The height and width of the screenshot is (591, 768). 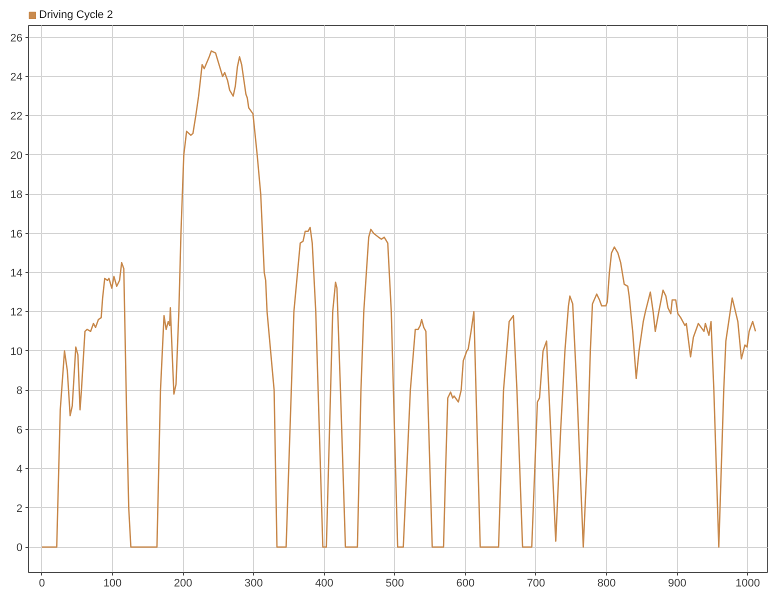 What do you see at coordinates (19, 430) in the screenshot?
I see `y-tick-label: 6` at bounding box center [19, 430].